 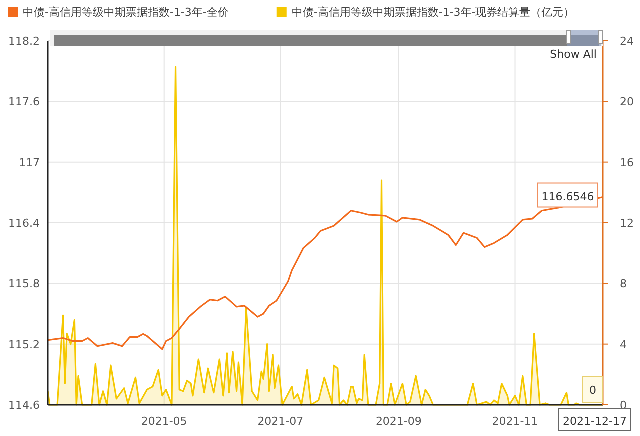 I want to click on y2-tick-label: 4, so click(x=623, y=345).